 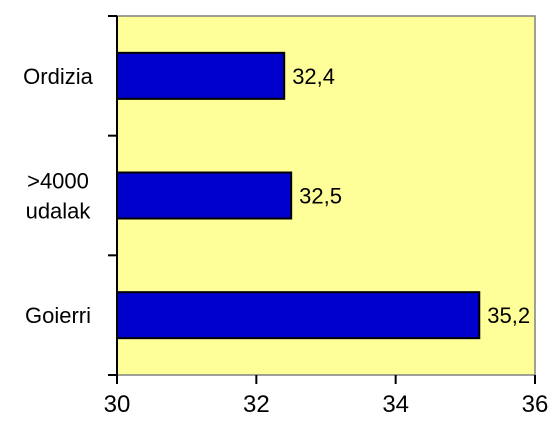 I want to click on data-label-2: 35,2, so click(x=508, y=315).